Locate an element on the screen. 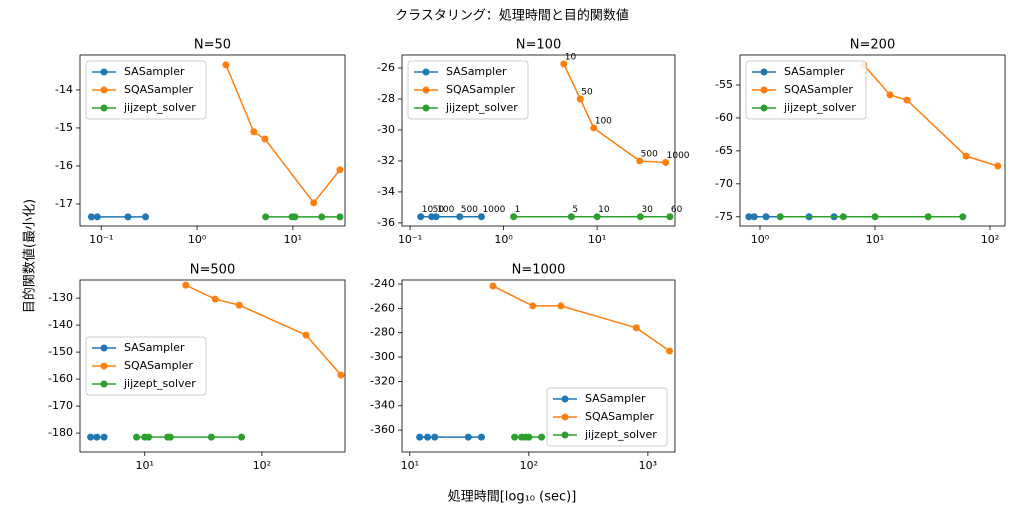  figure-title: クラスタリング：処理時間と目的関数値 is located at coordinates (512, 16).